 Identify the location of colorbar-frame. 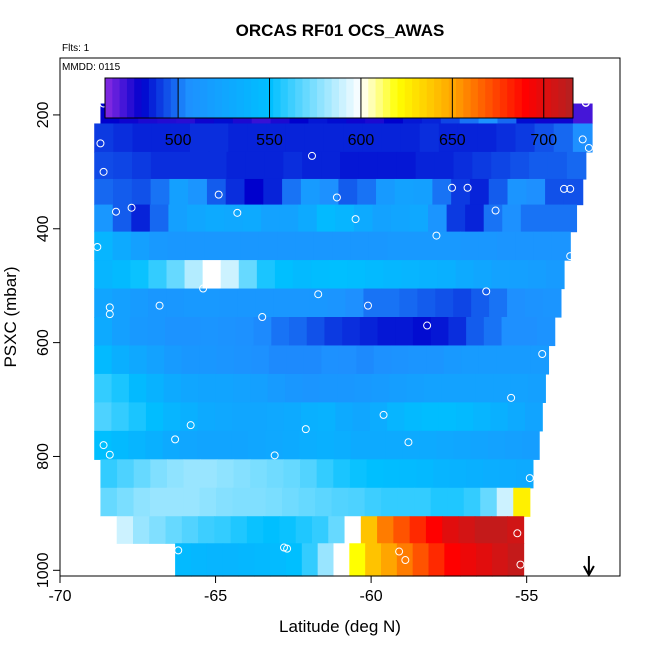
(339, 98).